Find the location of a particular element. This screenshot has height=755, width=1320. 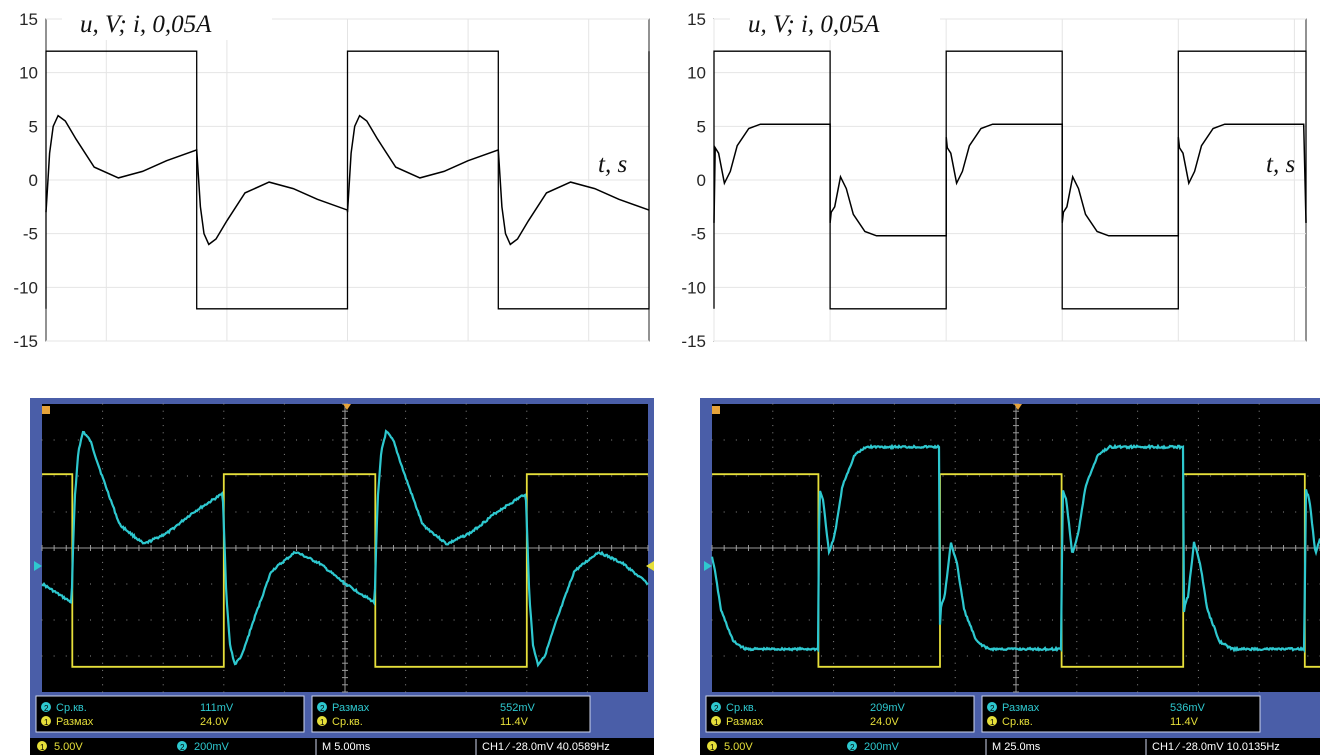

x-tick-label: 0.35 is located at coordinates (1294, 349).